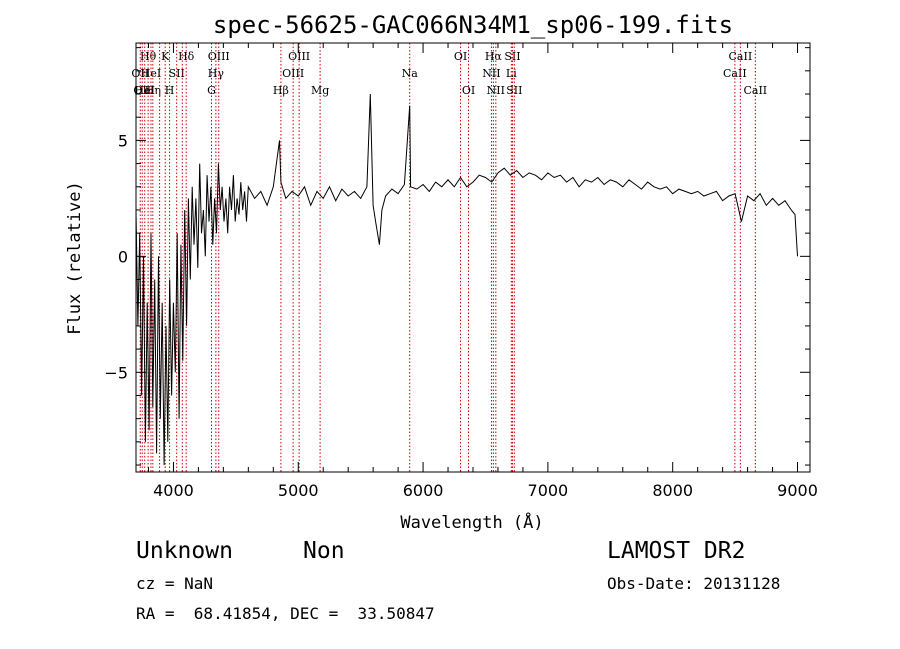 This screenshot has width=900, height=649. What do you see at coordinates (123, 256) in the screenshot?
I see `y-tick-label: 0` at bounding box center [123, 256].